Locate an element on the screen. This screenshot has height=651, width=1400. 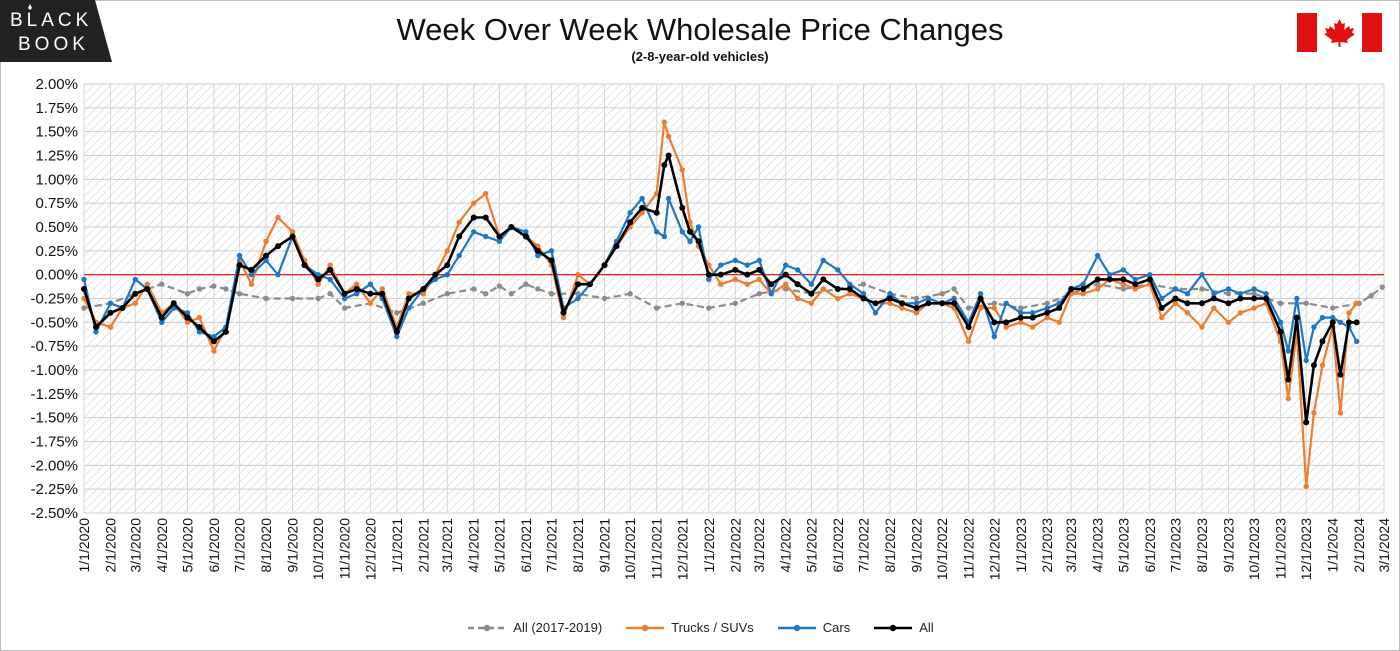
x-tick-label: 12/1/2020 is located at coordinates (370, 549).